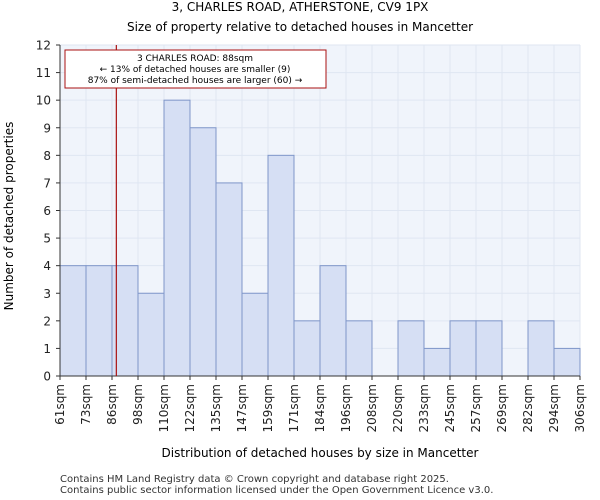 The image size is (600, 500). Describe the element at coordinates (229, 279) in the screenshot. I see `bar-135sqm` at that location.